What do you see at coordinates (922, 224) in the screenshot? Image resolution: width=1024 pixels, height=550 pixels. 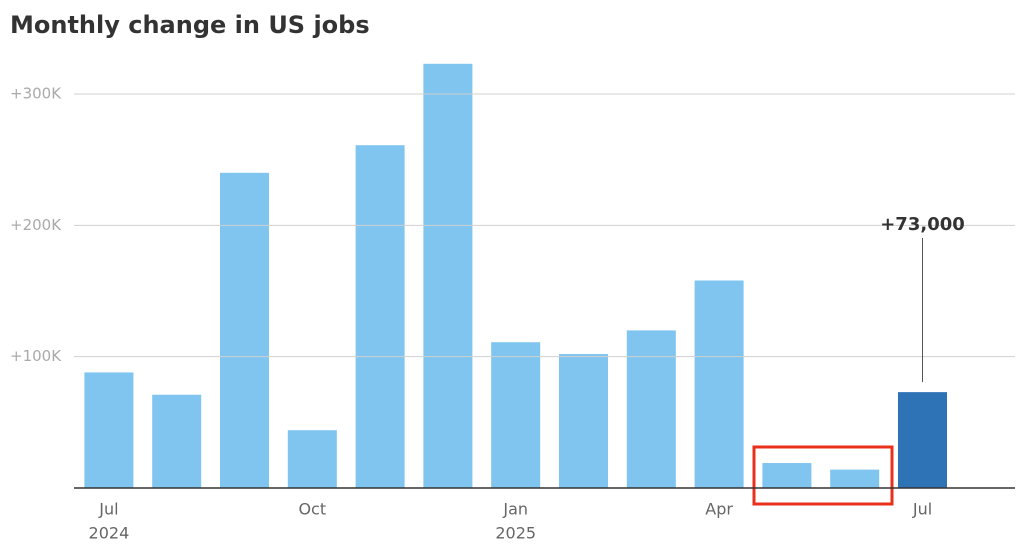 I see `value-label: +73,000` at bounding box center [922, 224].